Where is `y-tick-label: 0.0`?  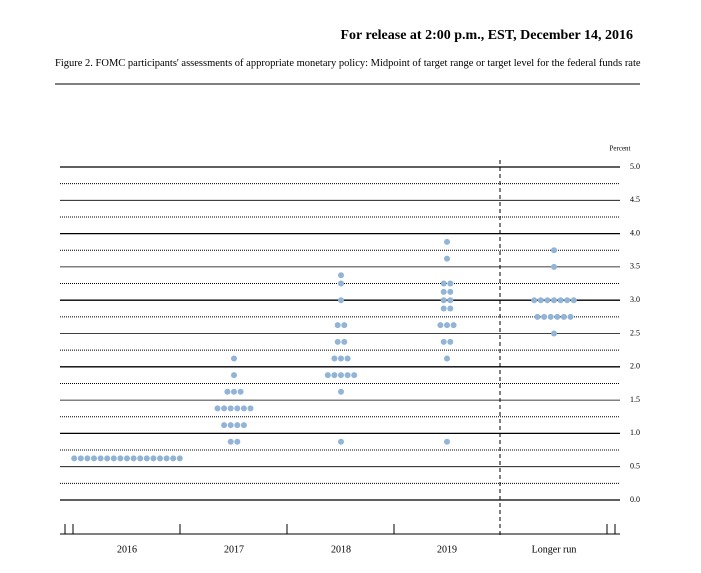 y-tick-label: 0.0 is located at coordinates (635, 499).